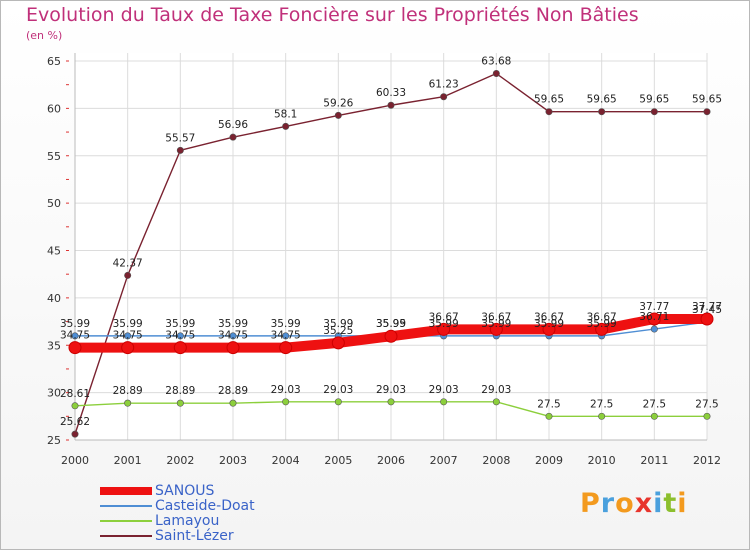  I want to click on data-label: 55.57, so click(180, 138).